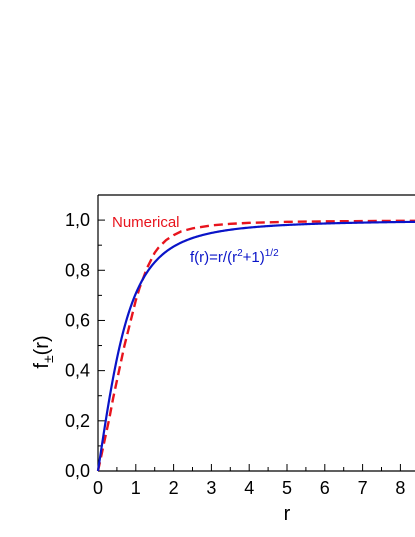  Describe the element at coordinates (400, 488) in the screenshot. I see `x-tick-label: 8` at that location.